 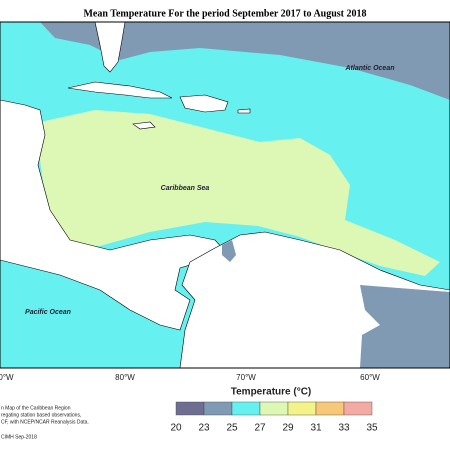 What do you see at coordinates (48, 312) in the screenshot?
I see `pacific-label: Pacific Ocean` at bounding box center [48, 312].